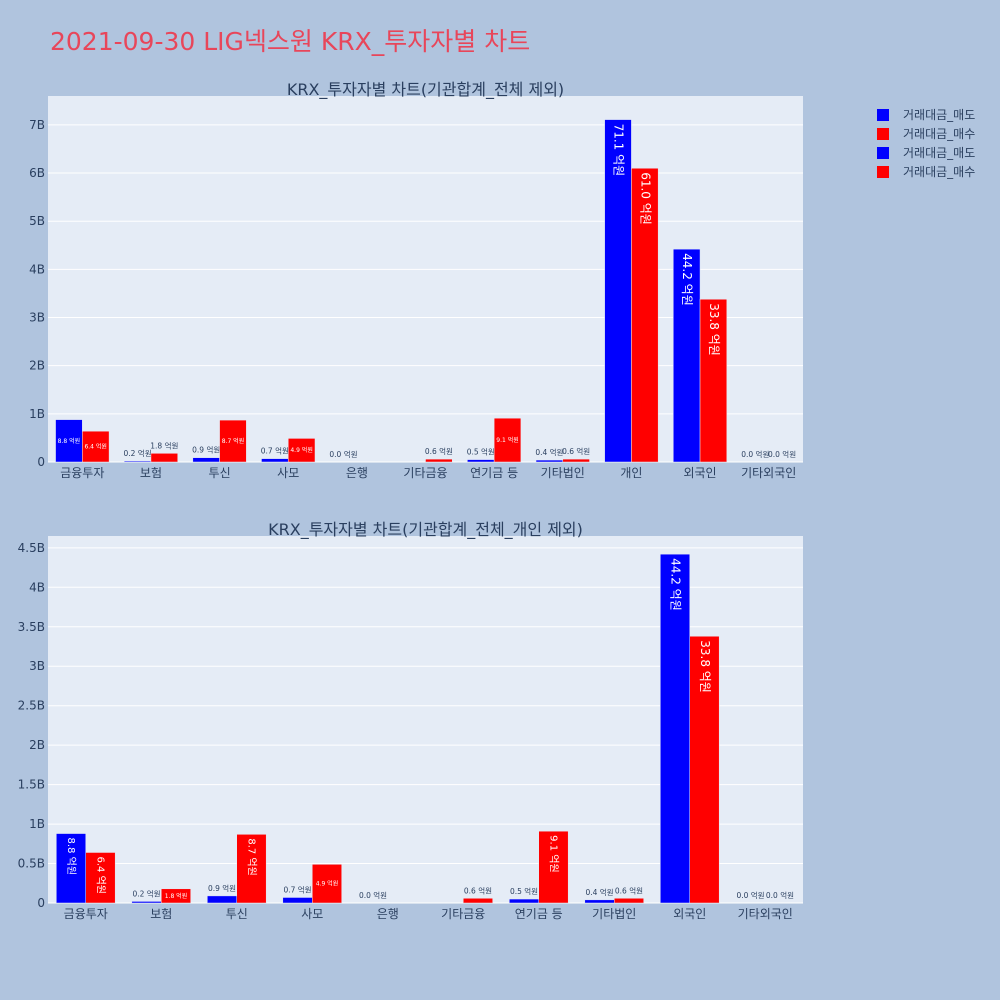 The image size is (1000, 1000). I want to click on chart-title: KRX_투자자별 차트(기관합계_전체_개인 제외), so click(425, 530).